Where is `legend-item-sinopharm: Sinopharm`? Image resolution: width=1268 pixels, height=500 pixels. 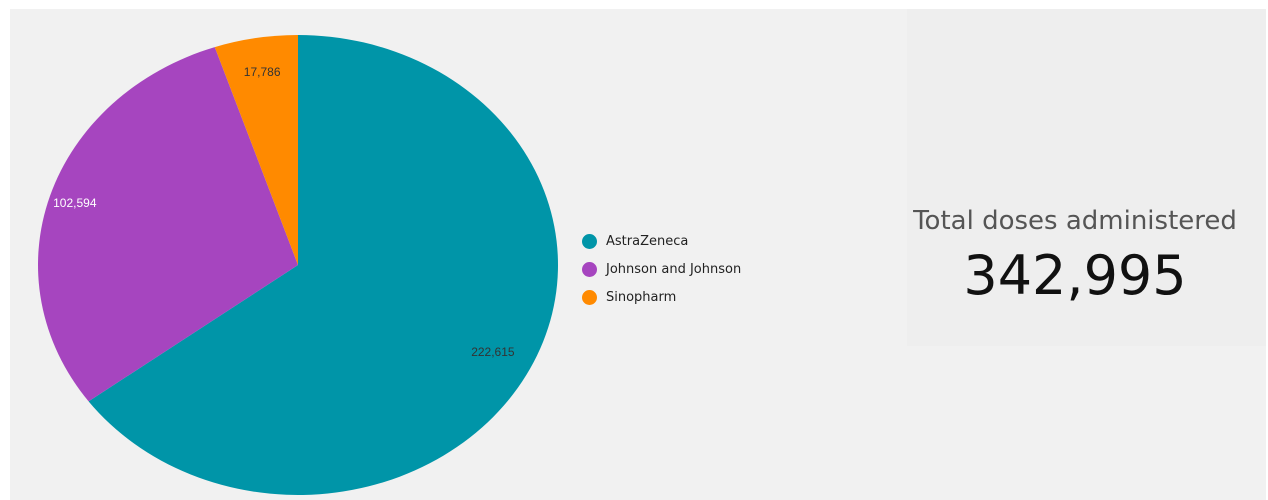
legend-item-sinopharm: Sinopharm is located at coordinates (697, 297).